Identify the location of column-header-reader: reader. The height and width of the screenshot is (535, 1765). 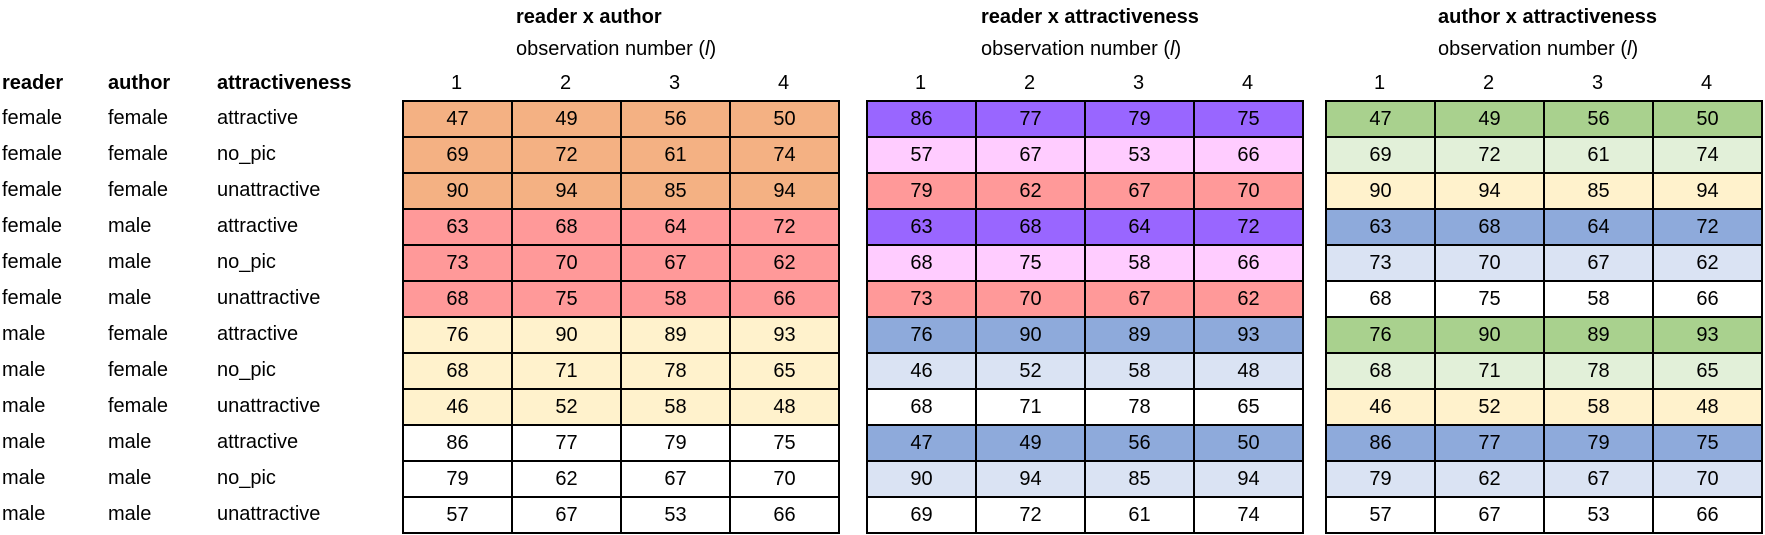
(33, 83).